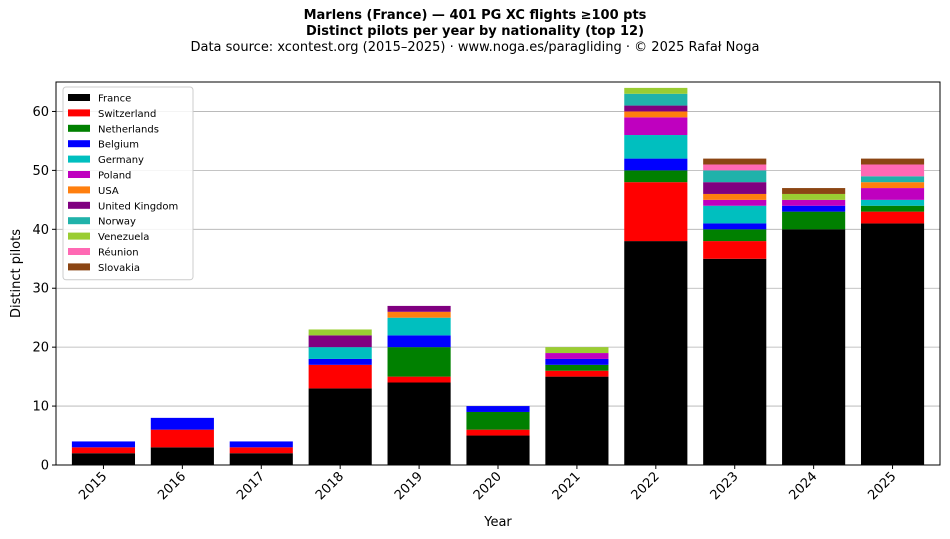 The width and height of the screenshot is (950, 539). Describe the element at coordinates (45, 466) in the screenshot. I see `y-tick-label: 0` at that location.